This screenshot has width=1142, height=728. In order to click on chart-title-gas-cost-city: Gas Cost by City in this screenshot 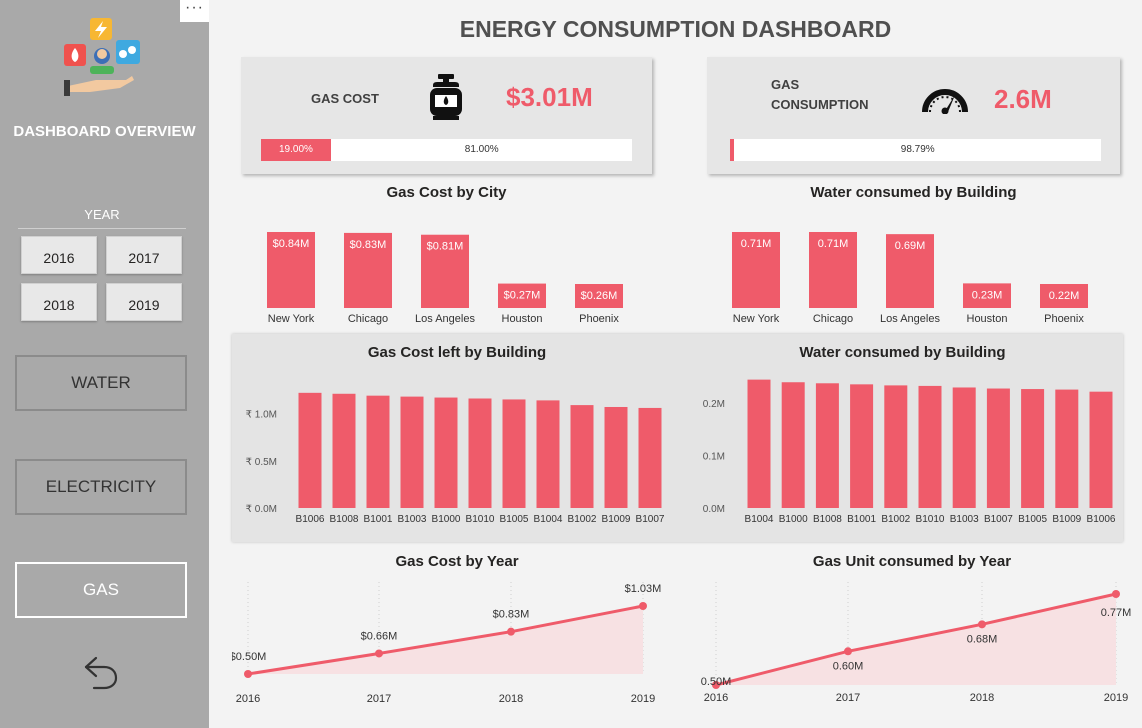, I will do `click(446, 192)`.